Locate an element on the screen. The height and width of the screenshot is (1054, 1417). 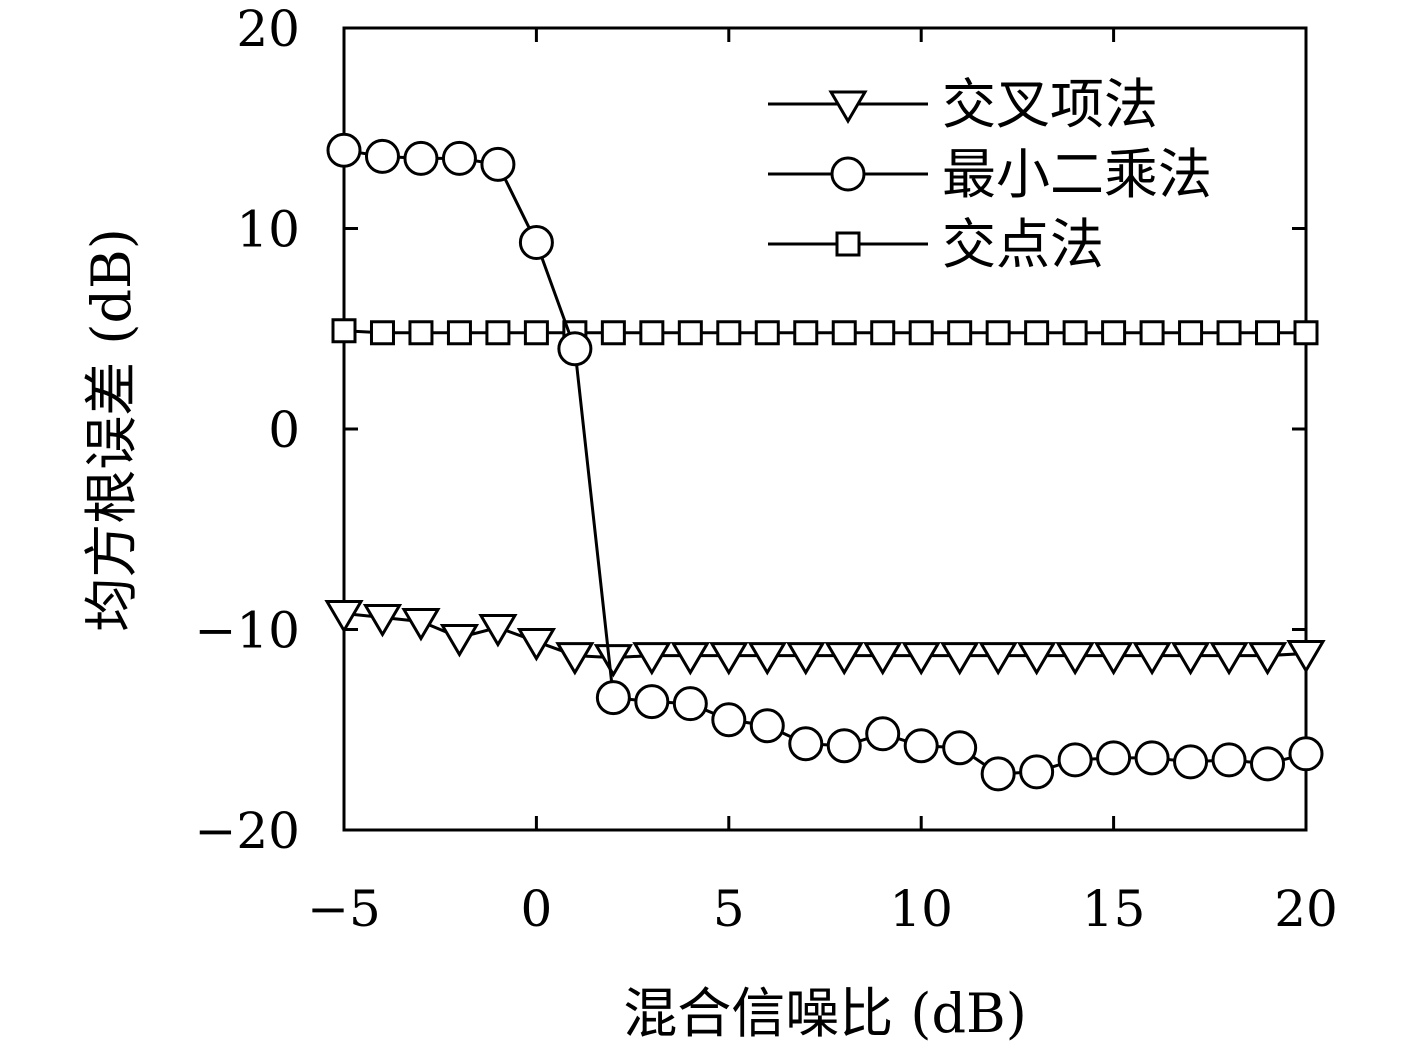
x-tick-label: 15 is located at coordinates (1114, 909).